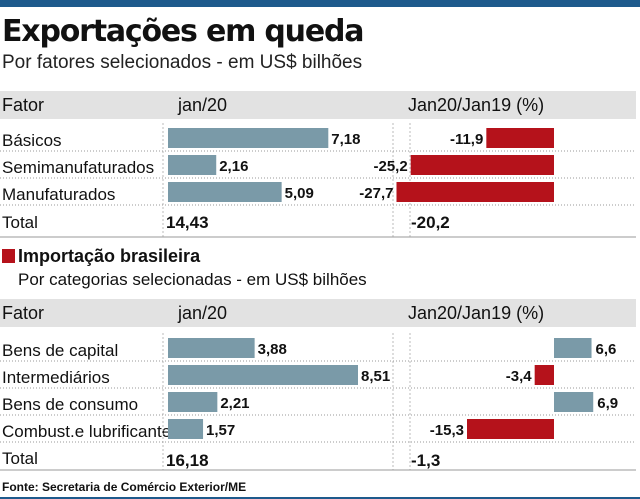 This screenshot has height=499, width=640. I want to click on export-col-fator: Fator, so click(23, 105).